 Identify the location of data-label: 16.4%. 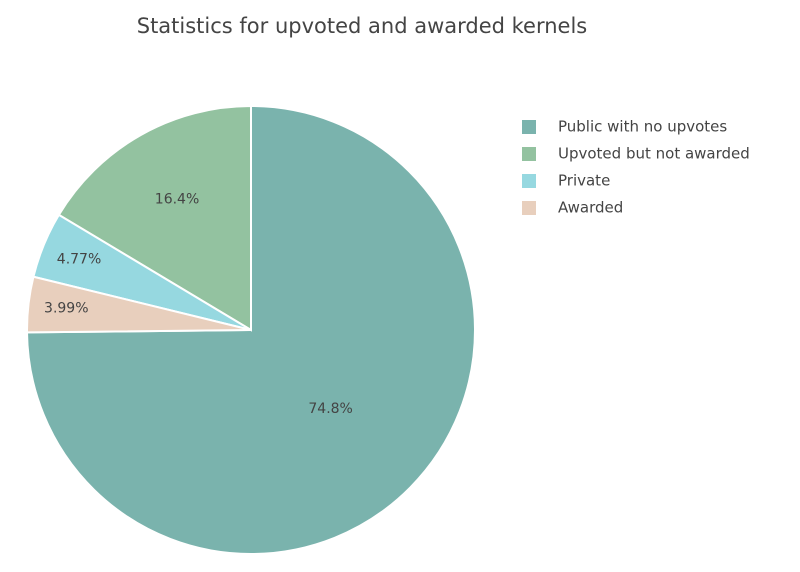
(177, 199).